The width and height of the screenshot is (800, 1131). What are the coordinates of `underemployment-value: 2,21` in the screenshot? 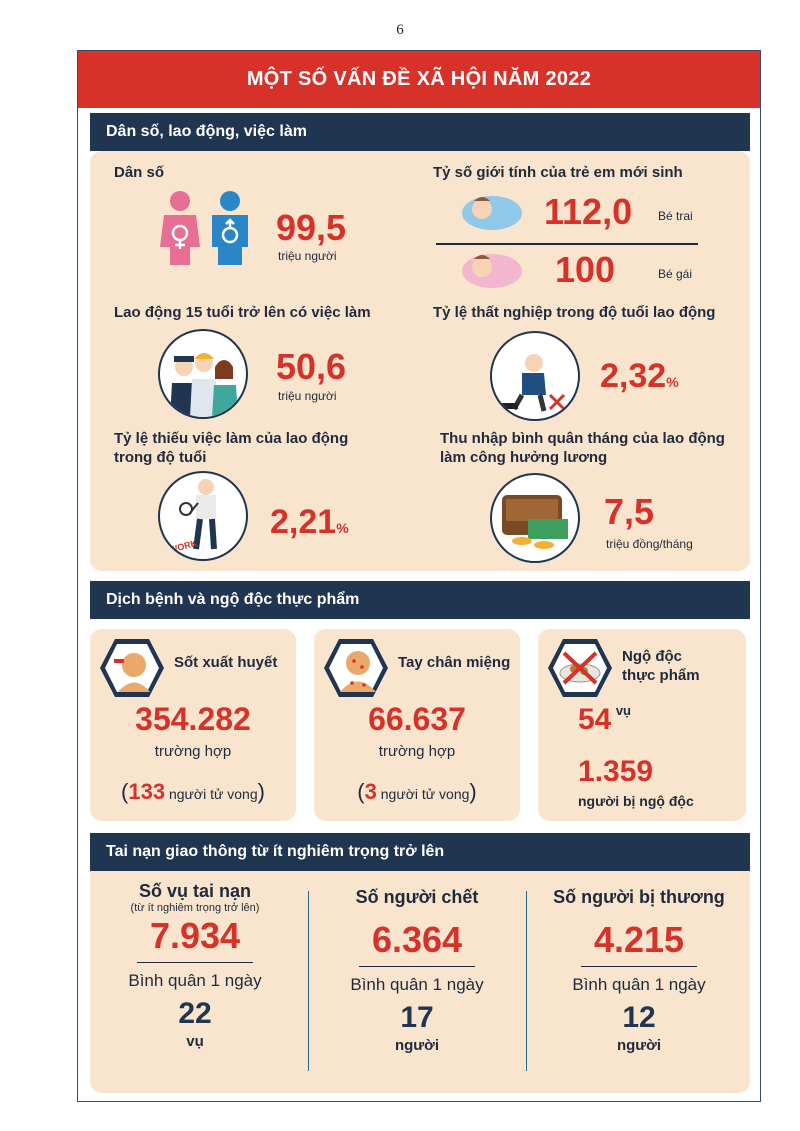 It's located at (303, 522).